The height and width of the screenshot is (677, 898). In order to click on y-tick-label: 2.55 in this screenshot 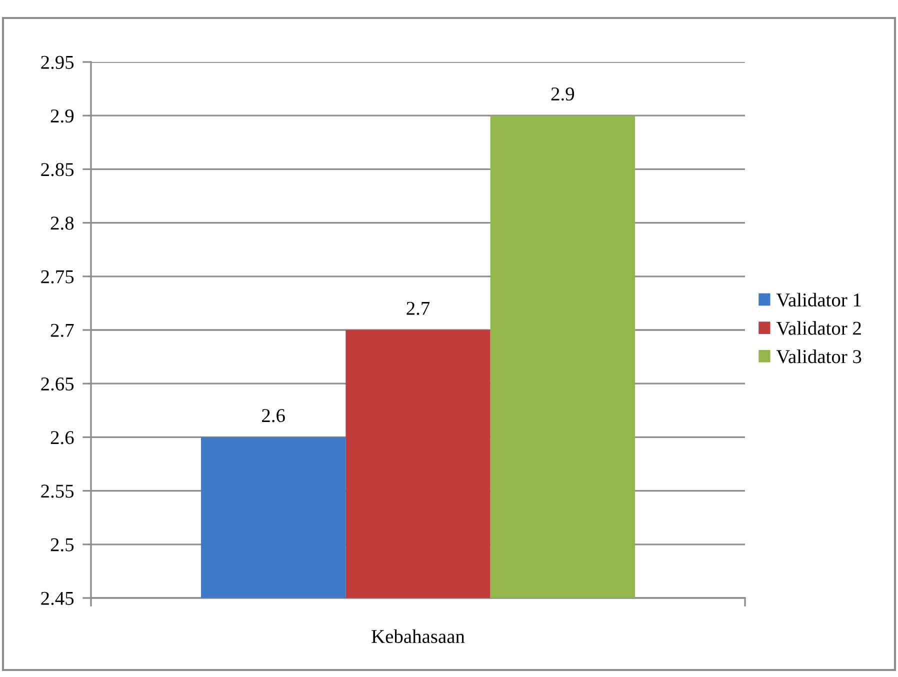, I will do `click(57, 491)`.